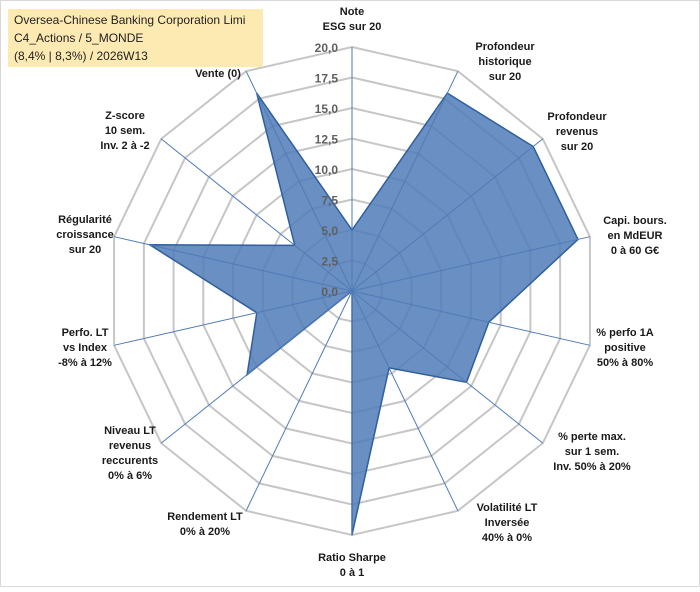 The height and width of the screenshot is (592, 700). I want to click on tick-label: 20,0, so click(327, 48).